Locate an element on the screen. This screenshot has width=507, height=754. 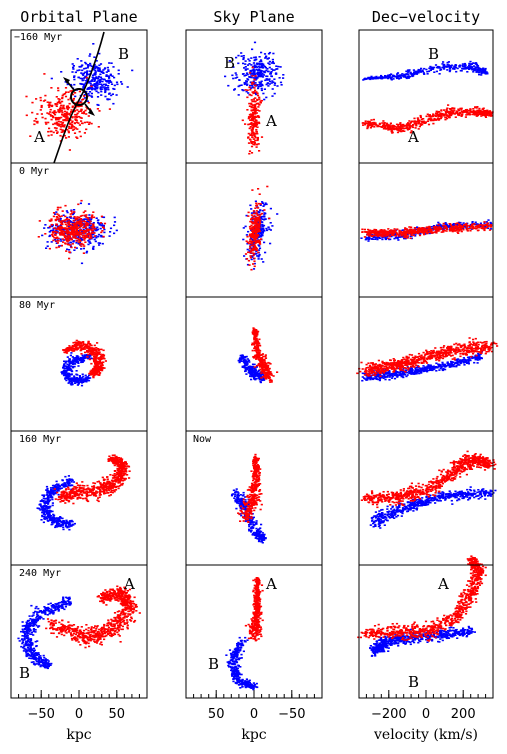
orbit-center-circle is located at coordinates (79, 97).